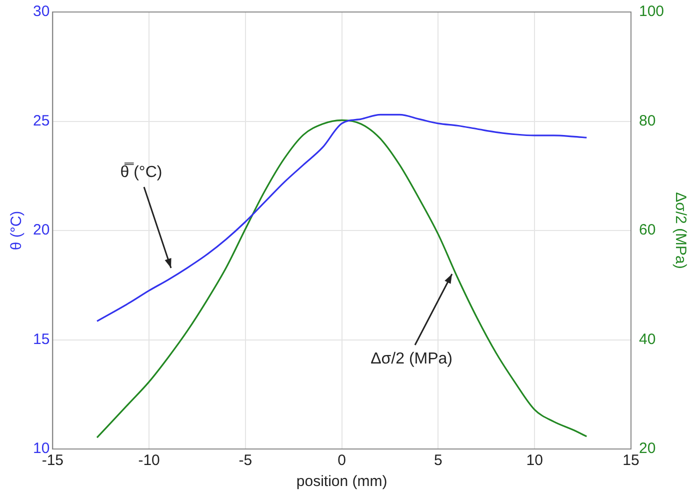 The height and width of the screenshot is (497, 699). What do you see at coordinates (651, 11) in the screenshot?
I see `y2-tick-label: 100` at bounding box center [651, 11].